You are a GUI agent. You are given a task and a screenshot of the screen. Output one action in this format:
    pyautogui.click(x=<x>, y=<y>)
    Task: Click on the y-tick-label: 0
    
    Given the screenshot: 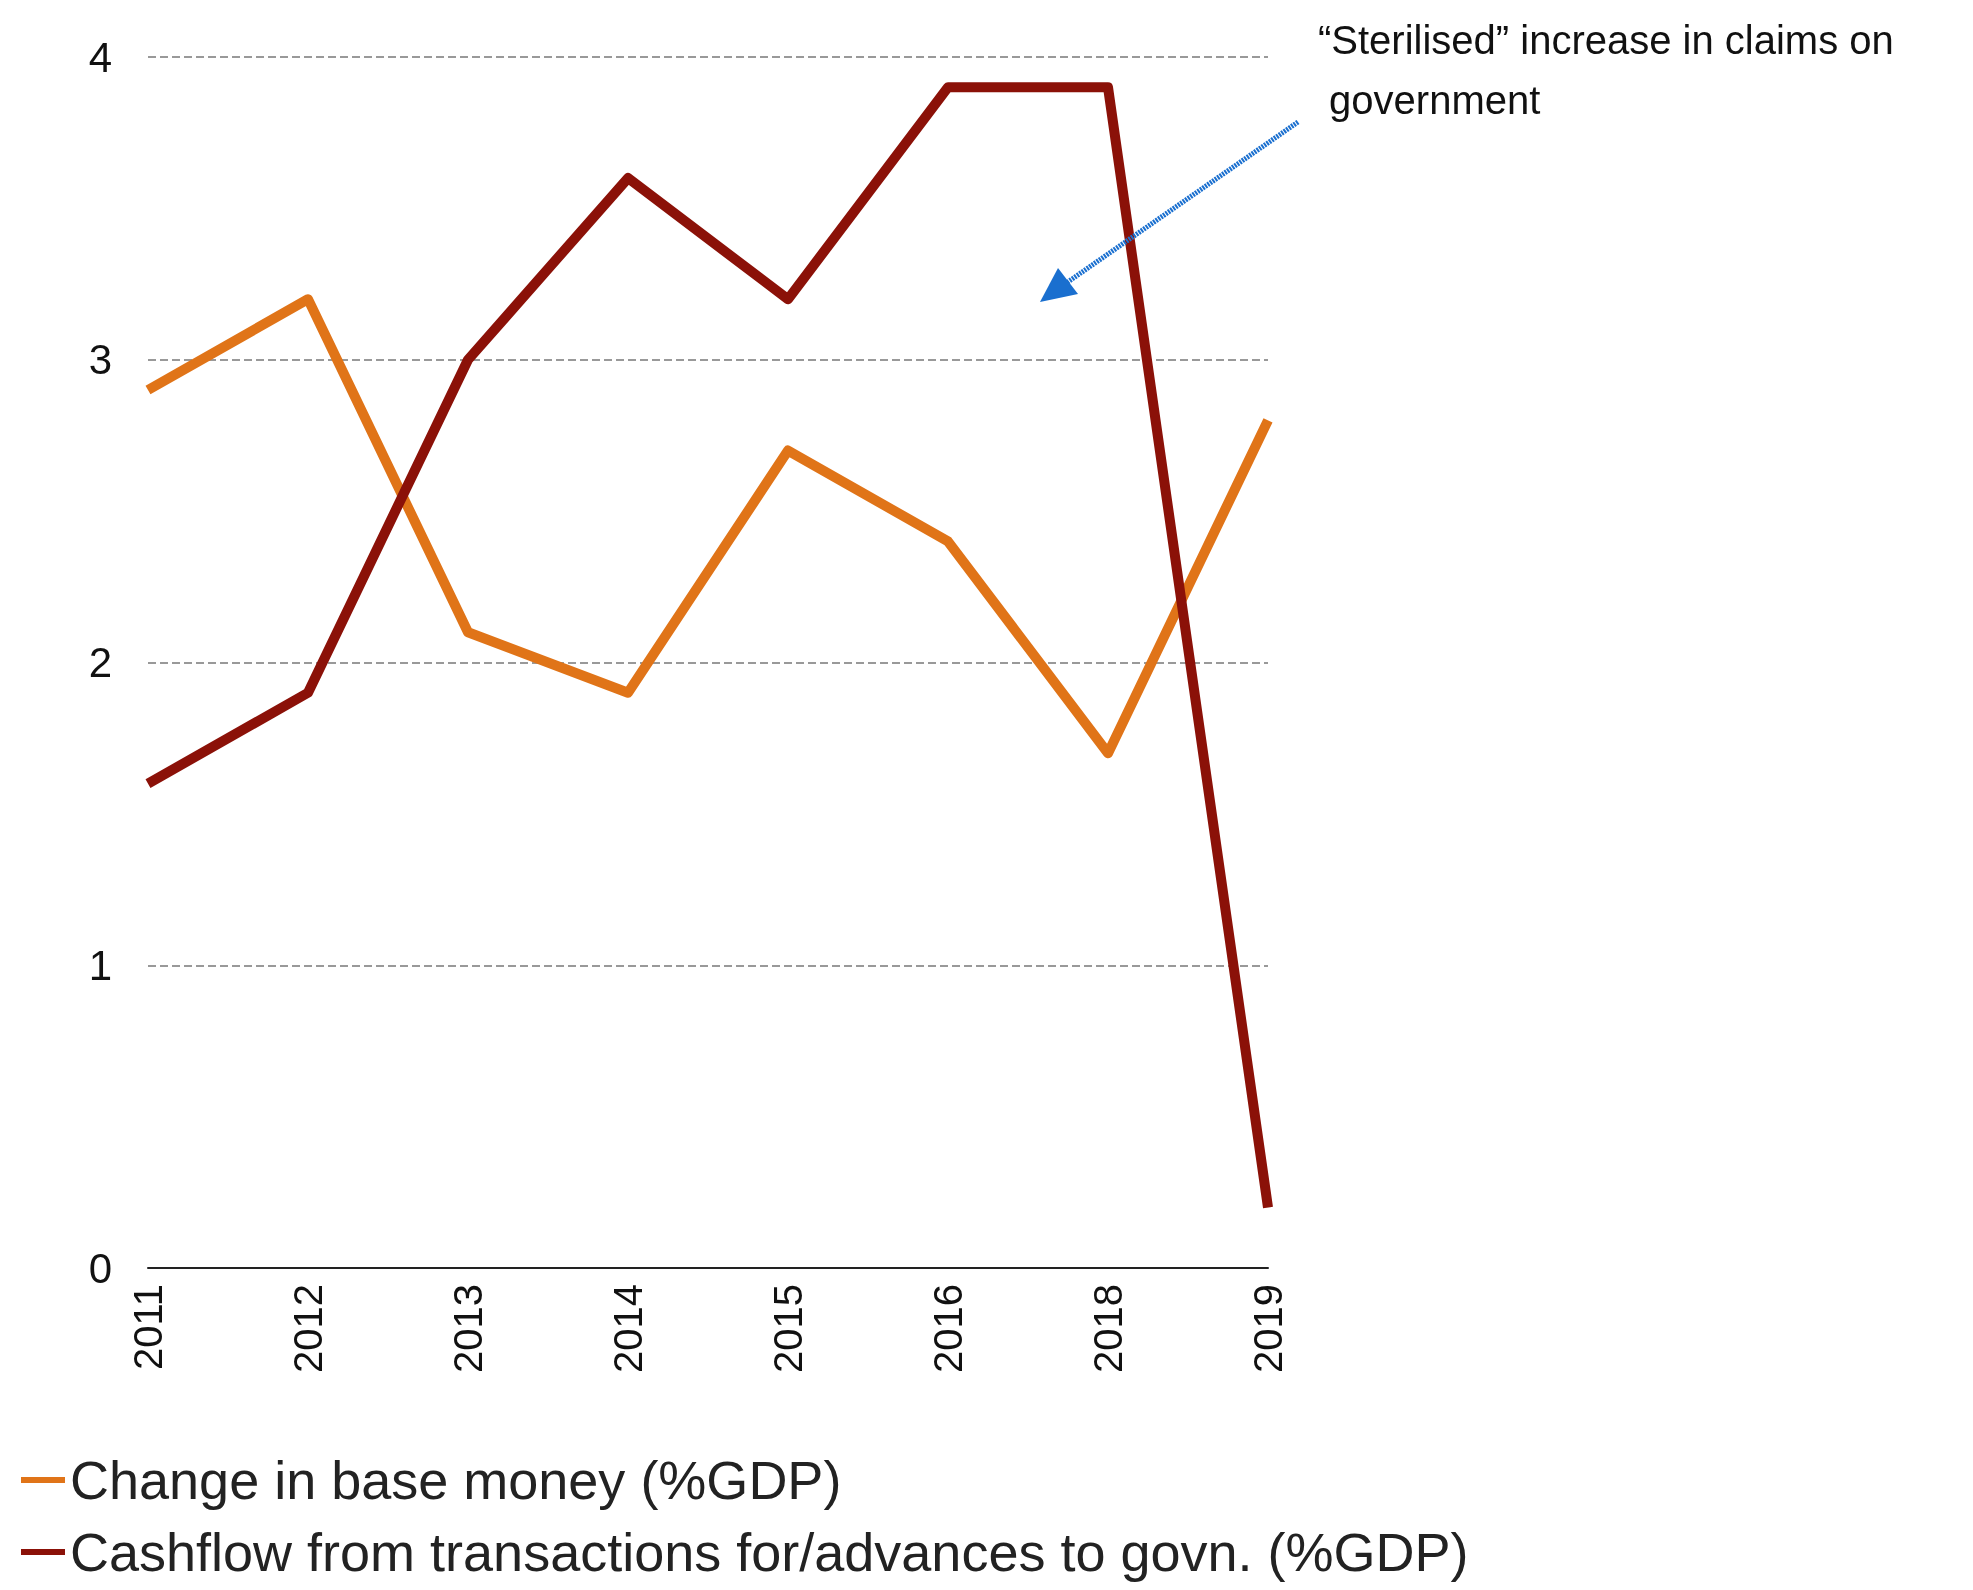 What is the action you would take?
    pyautogui.click(x=100, y=1268)
    